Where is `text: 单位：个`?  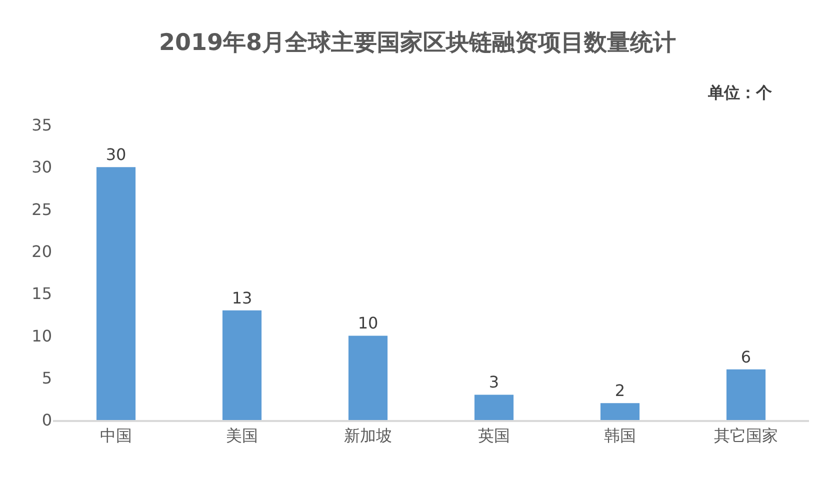 text: 单位：个 is located at coordinates (740, 92).